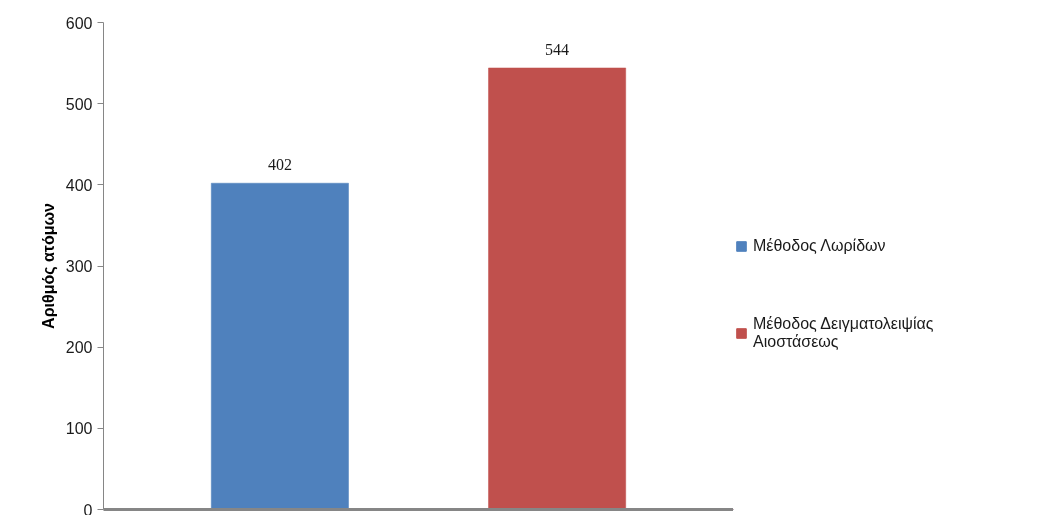 This screenshot has height=515, width=1043. I want to click on y-tick-label: 500, so click(79, 104).